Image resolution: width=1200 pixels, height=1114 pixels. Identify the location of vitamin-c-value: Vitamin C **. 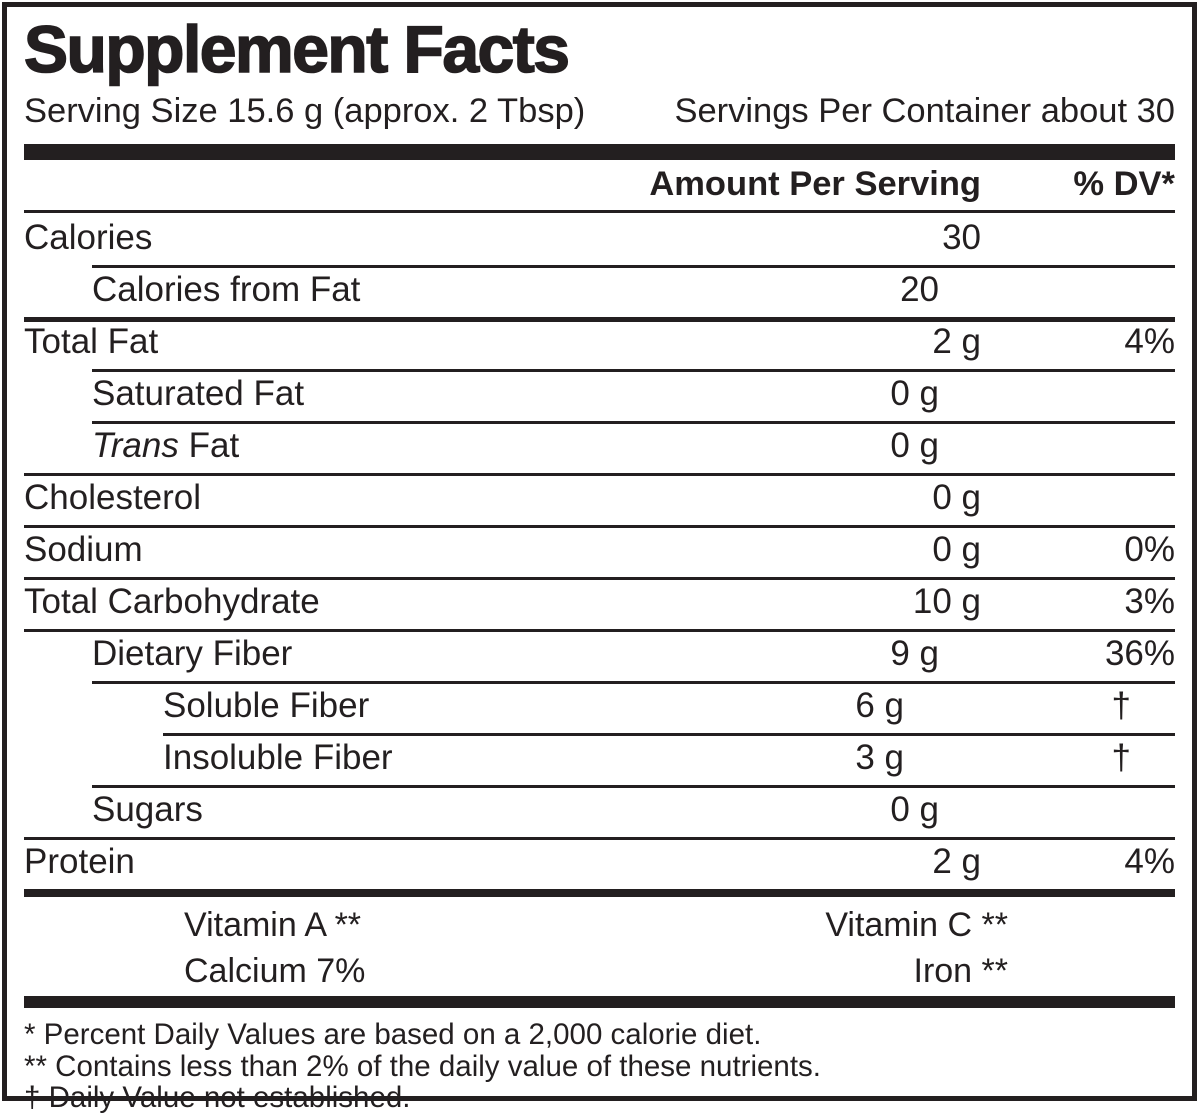
(916, 925).